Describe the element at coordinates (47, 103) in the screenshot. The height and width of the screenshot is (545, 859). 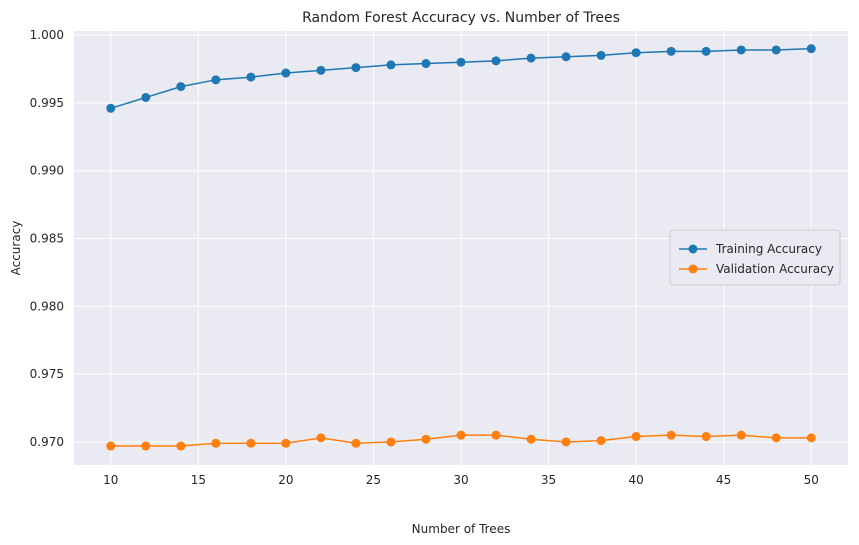
I see `y-tick-label: 0.995` at that location.